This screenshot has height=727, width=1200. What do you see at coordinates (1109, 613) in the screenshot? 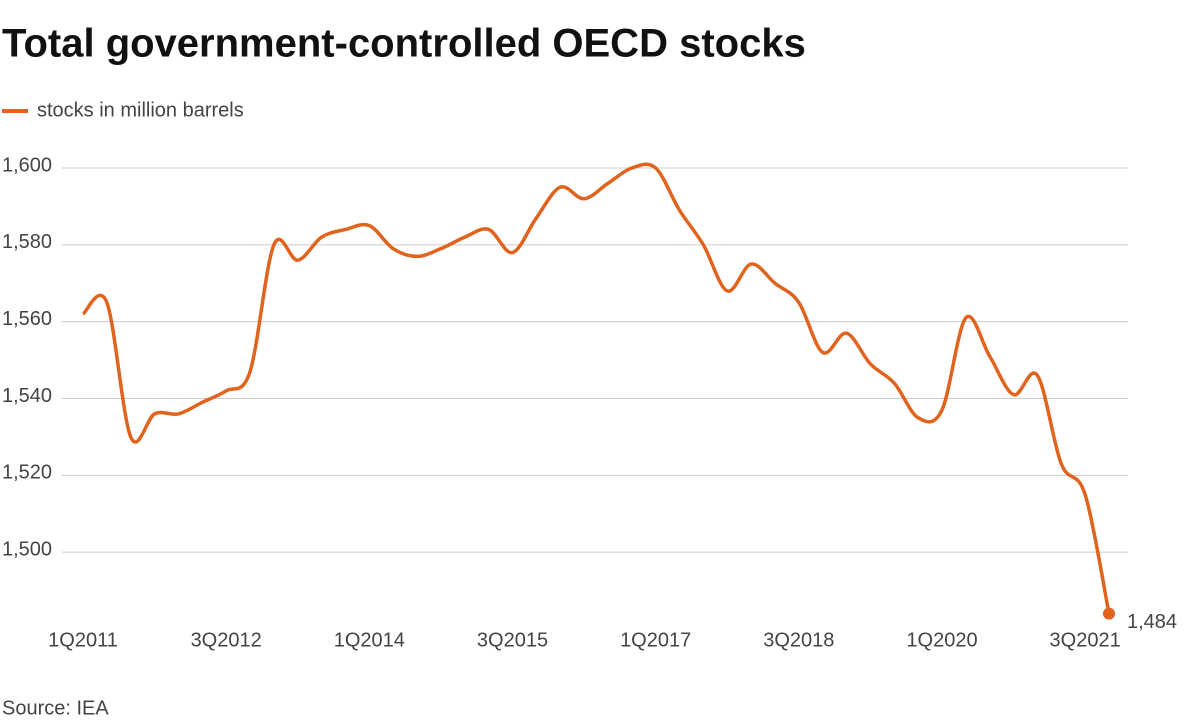
I see `end-point` at bounding box center [1109, 613].